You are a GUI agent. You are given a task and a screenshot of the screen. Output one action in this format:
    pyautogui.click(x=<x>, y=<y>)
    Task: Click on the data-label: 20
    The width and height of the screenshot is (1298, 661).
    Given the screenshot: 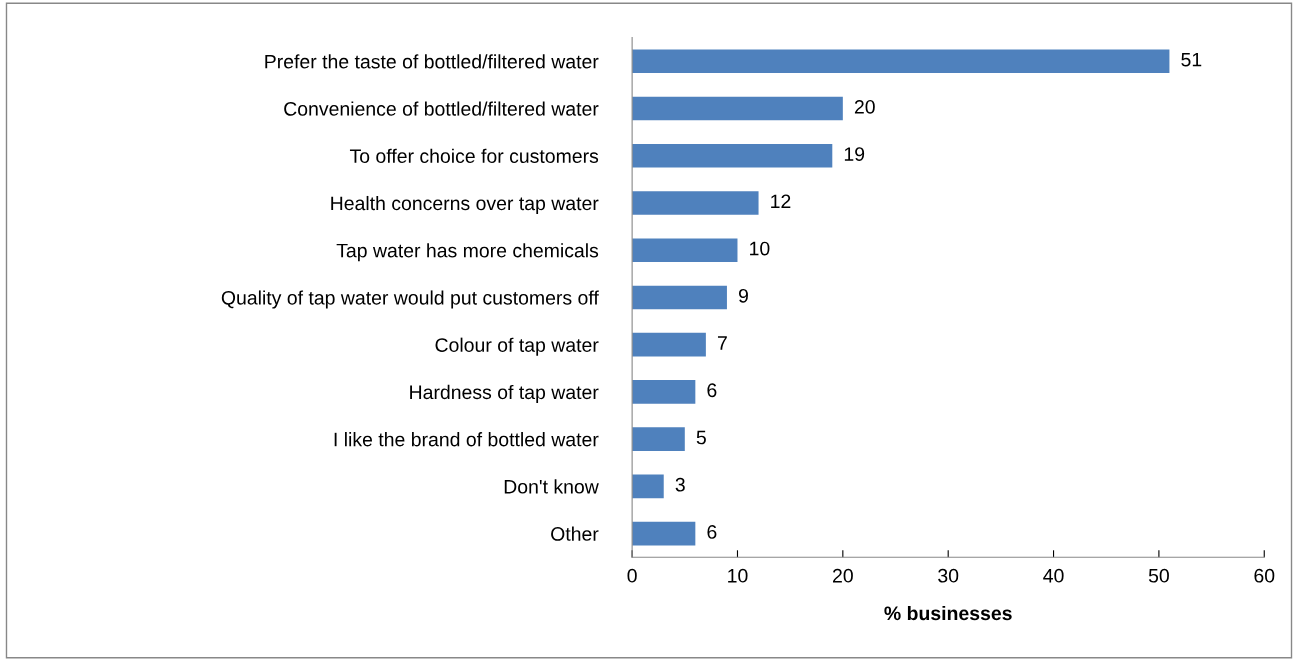 What is the action you would take?
    pyautogui.click(x=864, y=106)
    